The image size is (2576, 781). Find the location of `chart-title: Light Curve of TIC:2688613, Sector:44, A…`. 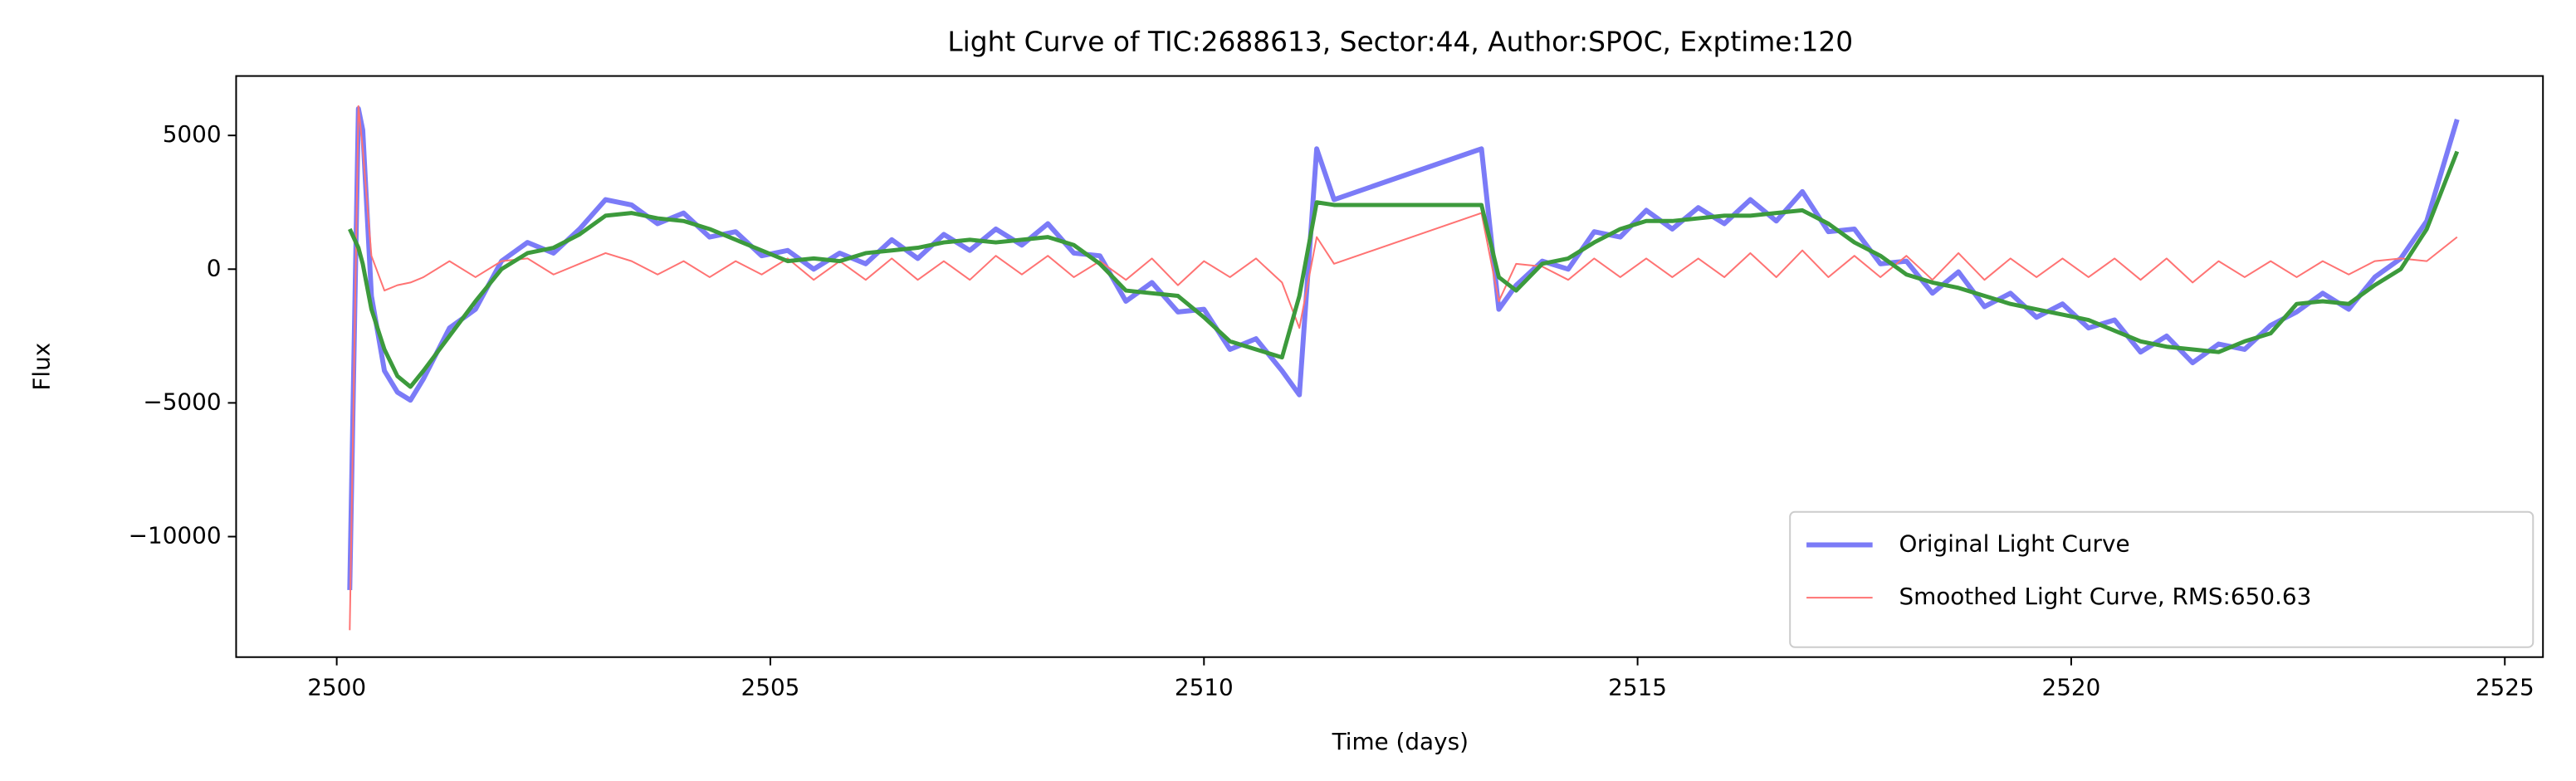

chart-title: Light Curve of TIC:2688613, Sector:44, A… is located at coordinates (1400, 41).